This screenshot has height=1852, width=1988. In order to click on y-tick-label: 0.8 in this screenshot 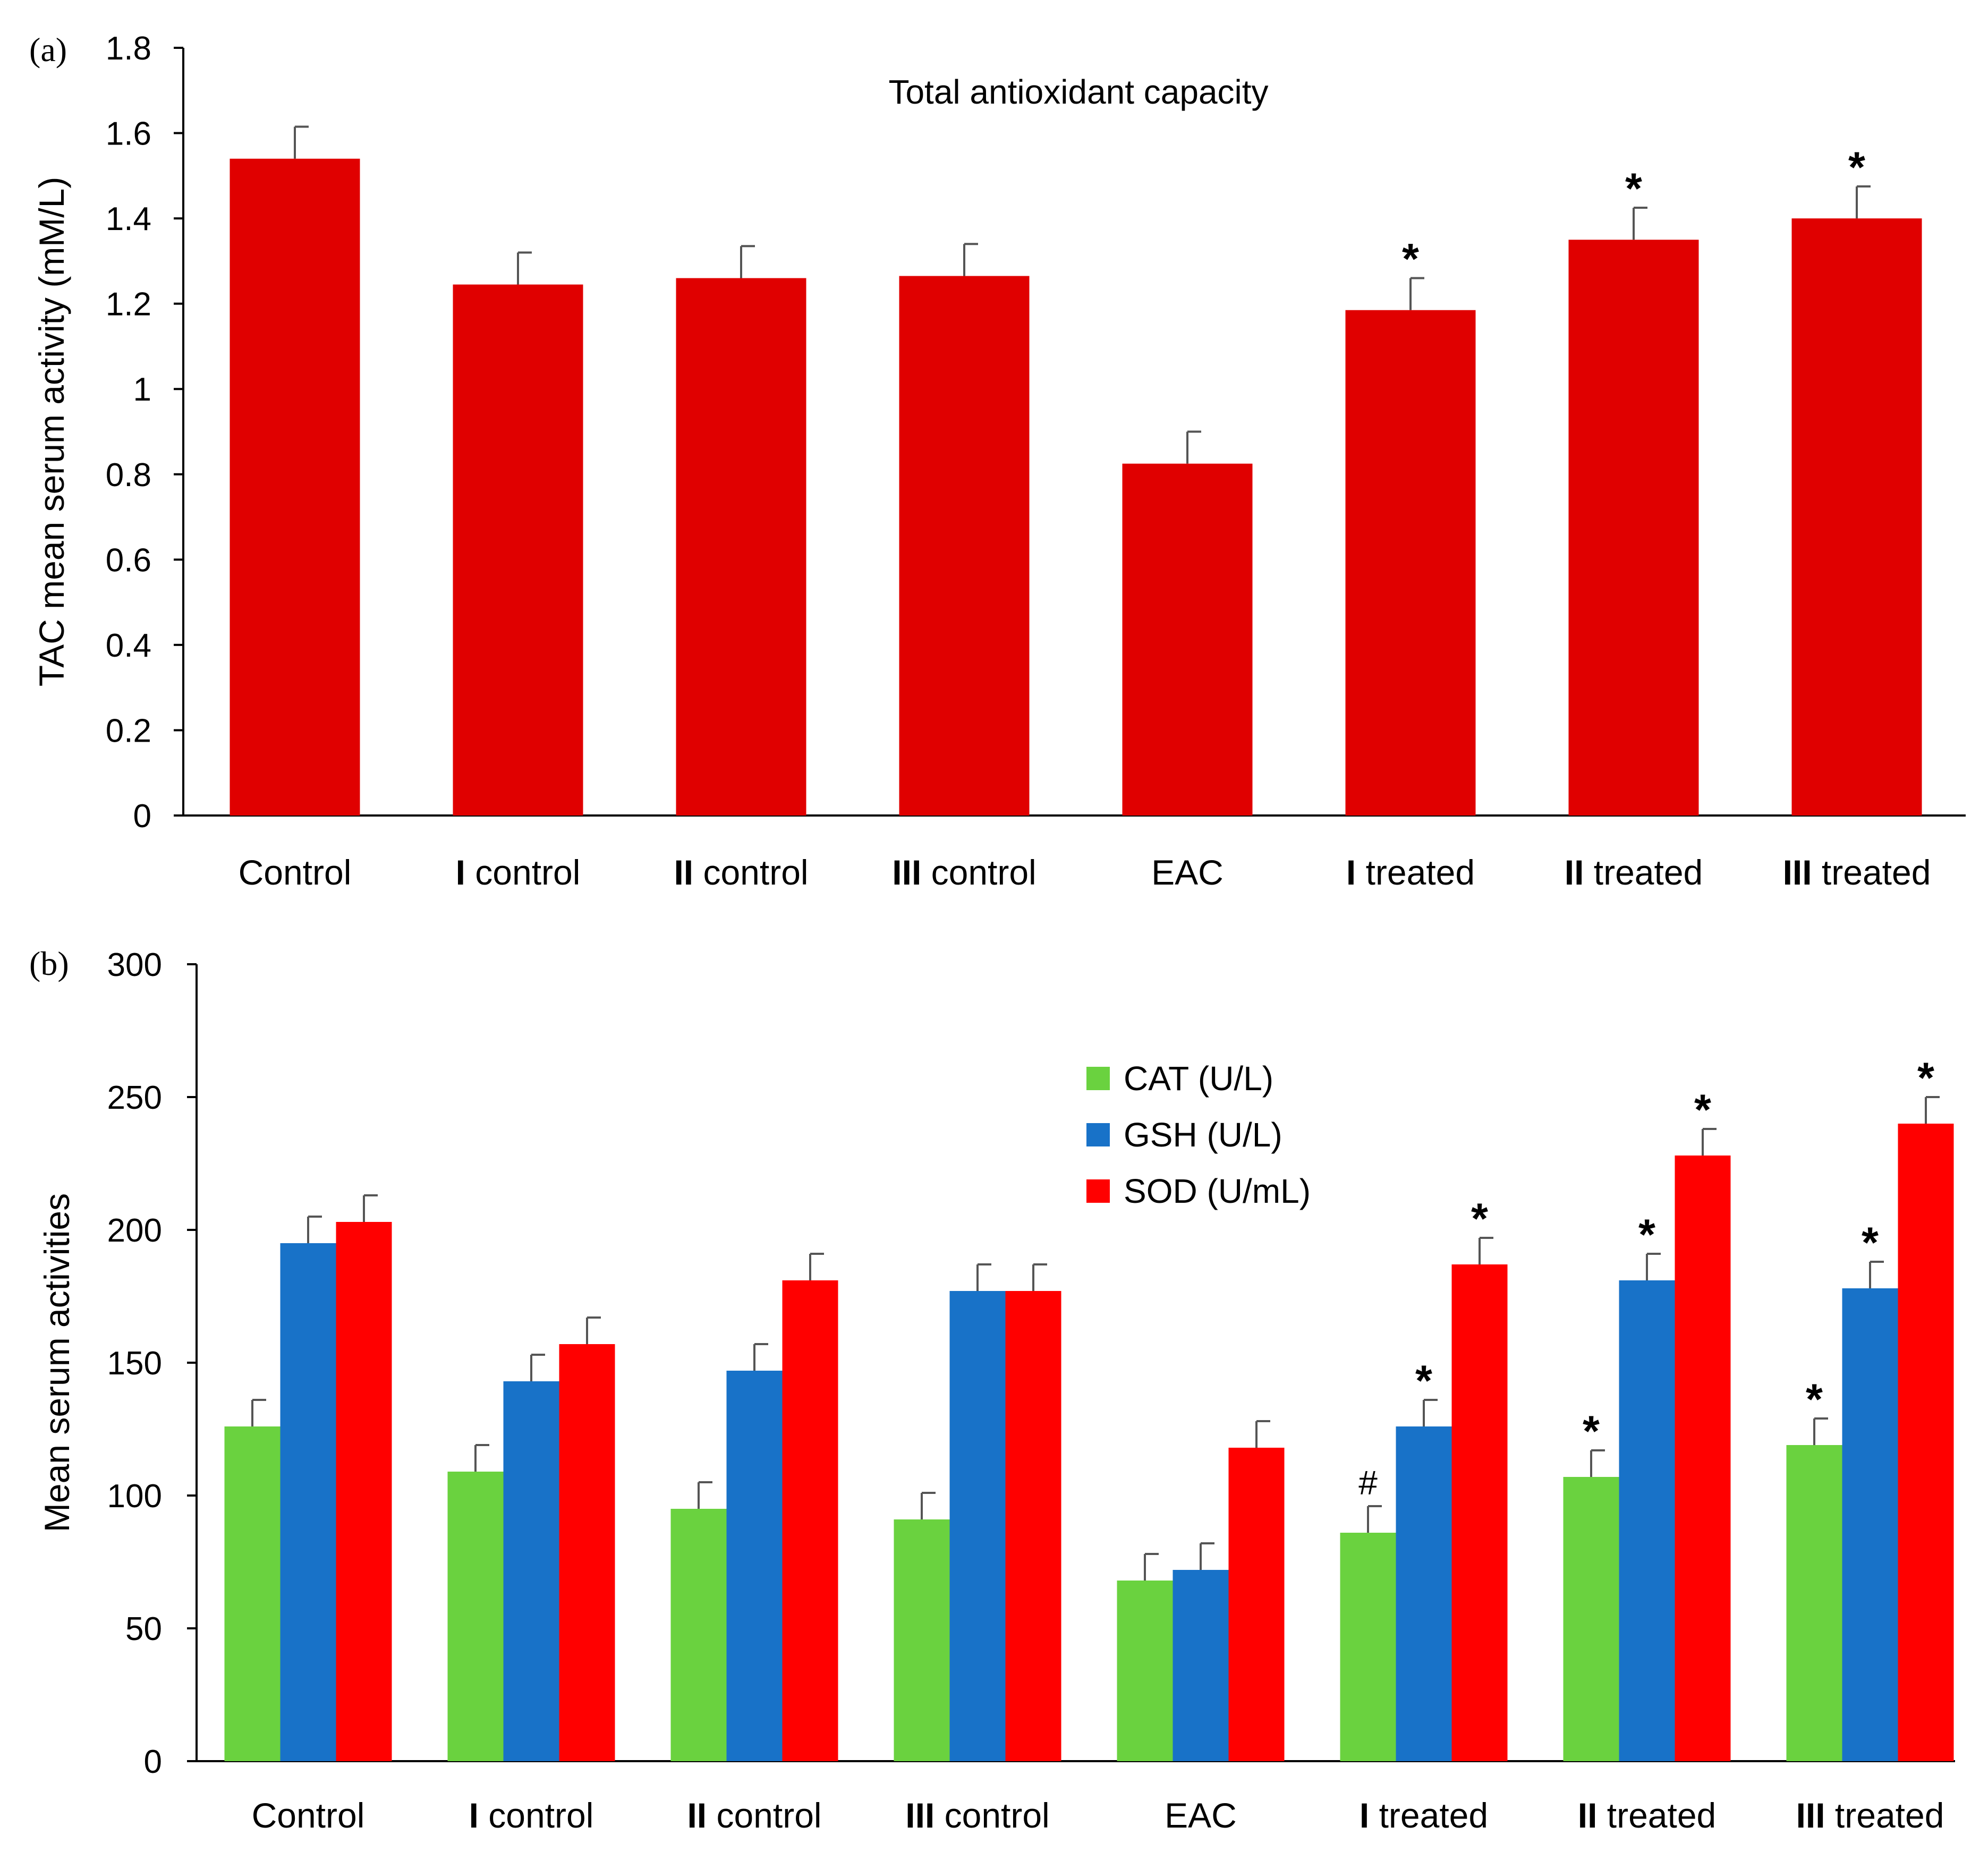, I will do `click(128, 475)`.